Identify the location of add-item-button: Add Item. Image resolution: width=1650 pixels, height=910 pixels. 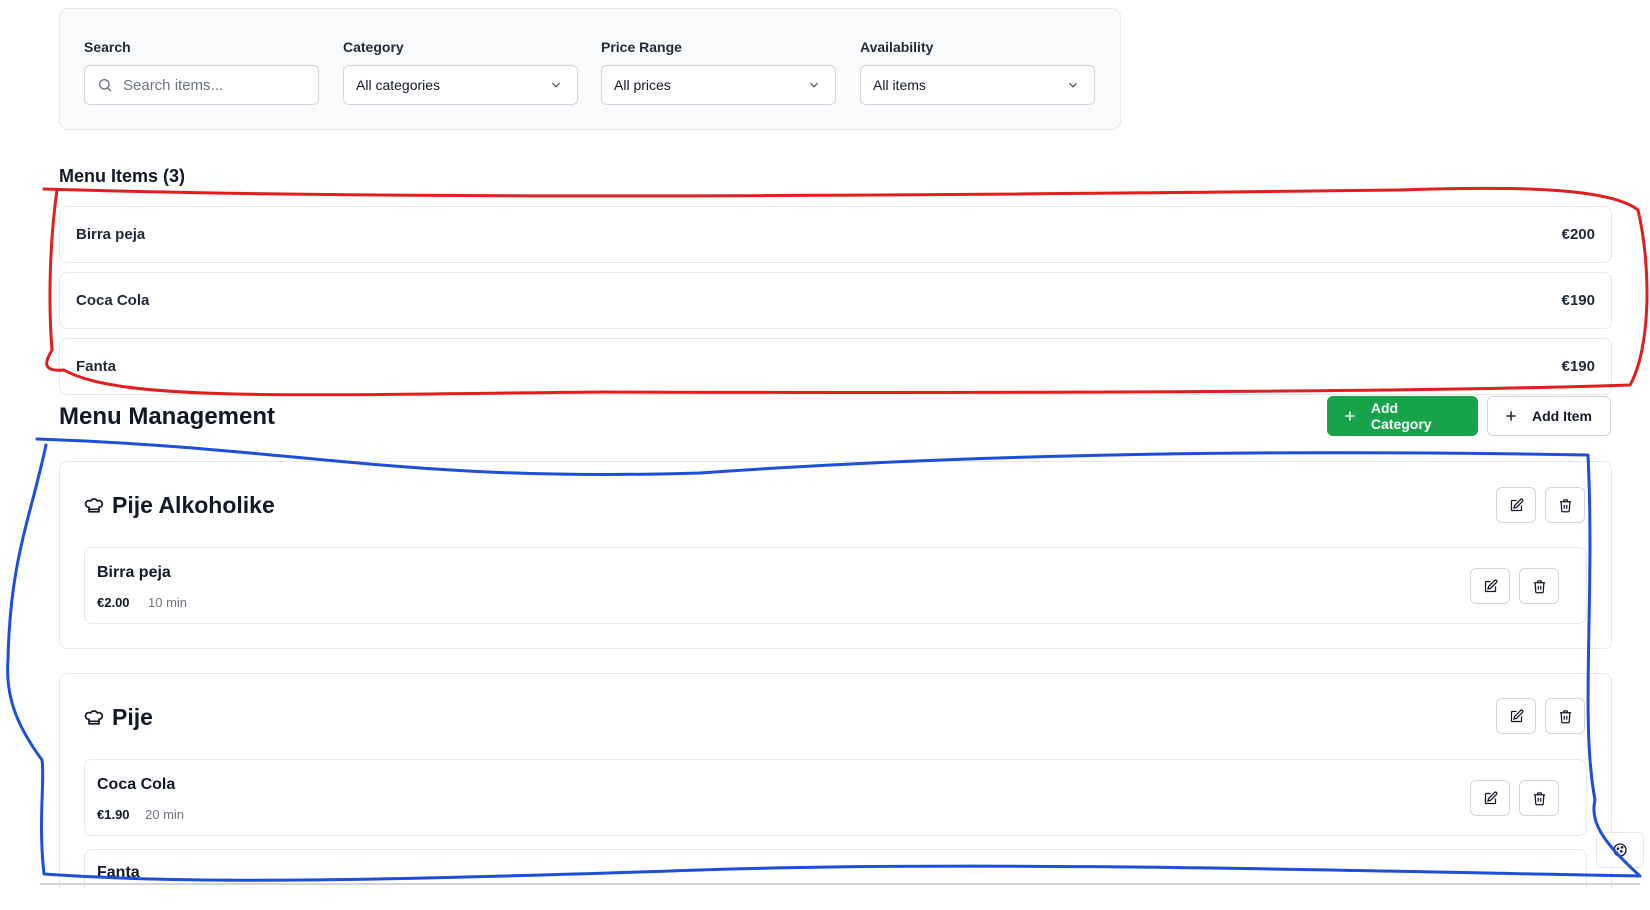
(1549, 416).